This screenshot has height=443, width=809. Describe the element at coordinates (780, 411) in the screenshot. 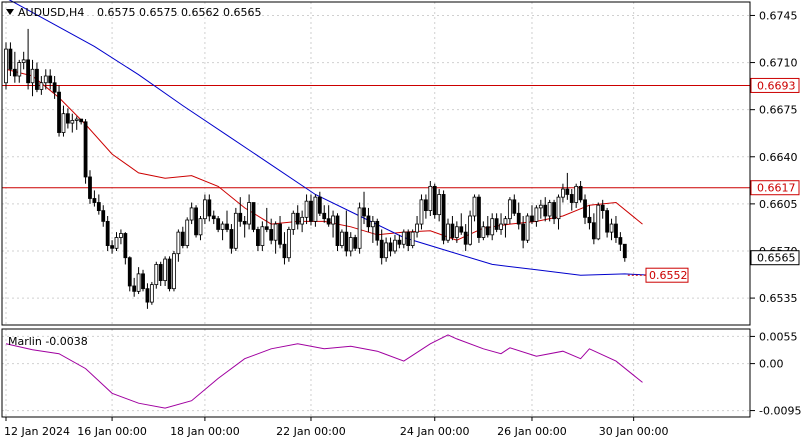

I see `y-tick-label: -0.0095` at that location.